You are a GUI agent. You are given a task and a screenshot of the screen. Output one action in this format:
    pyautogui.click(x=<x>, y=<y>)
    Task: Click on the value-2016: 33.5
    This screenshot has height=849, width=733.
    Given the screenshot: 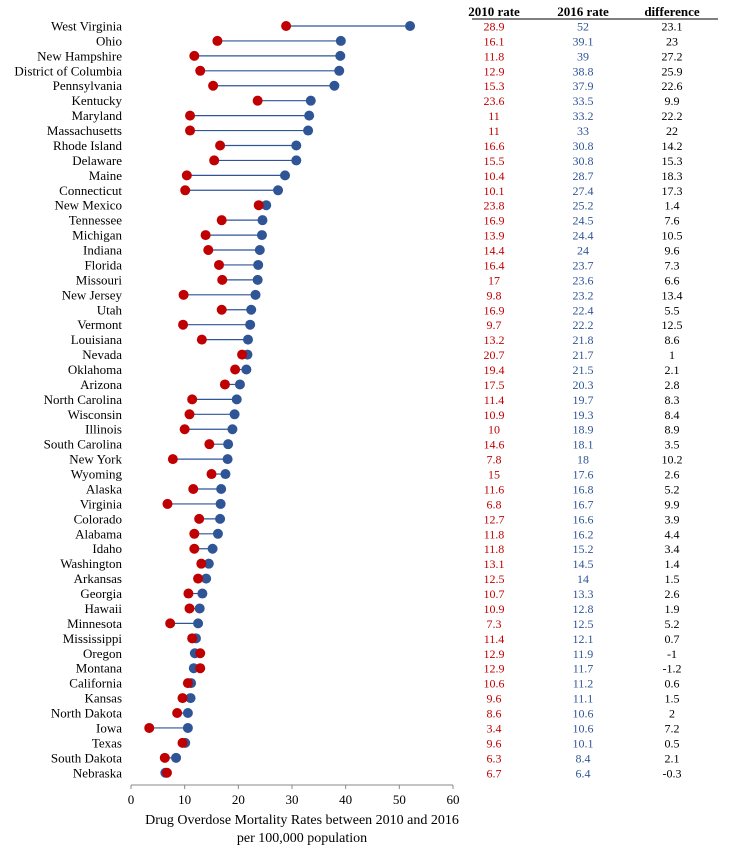 What is the action you would take?
    pyautogui.click(x=583, y=101)
    